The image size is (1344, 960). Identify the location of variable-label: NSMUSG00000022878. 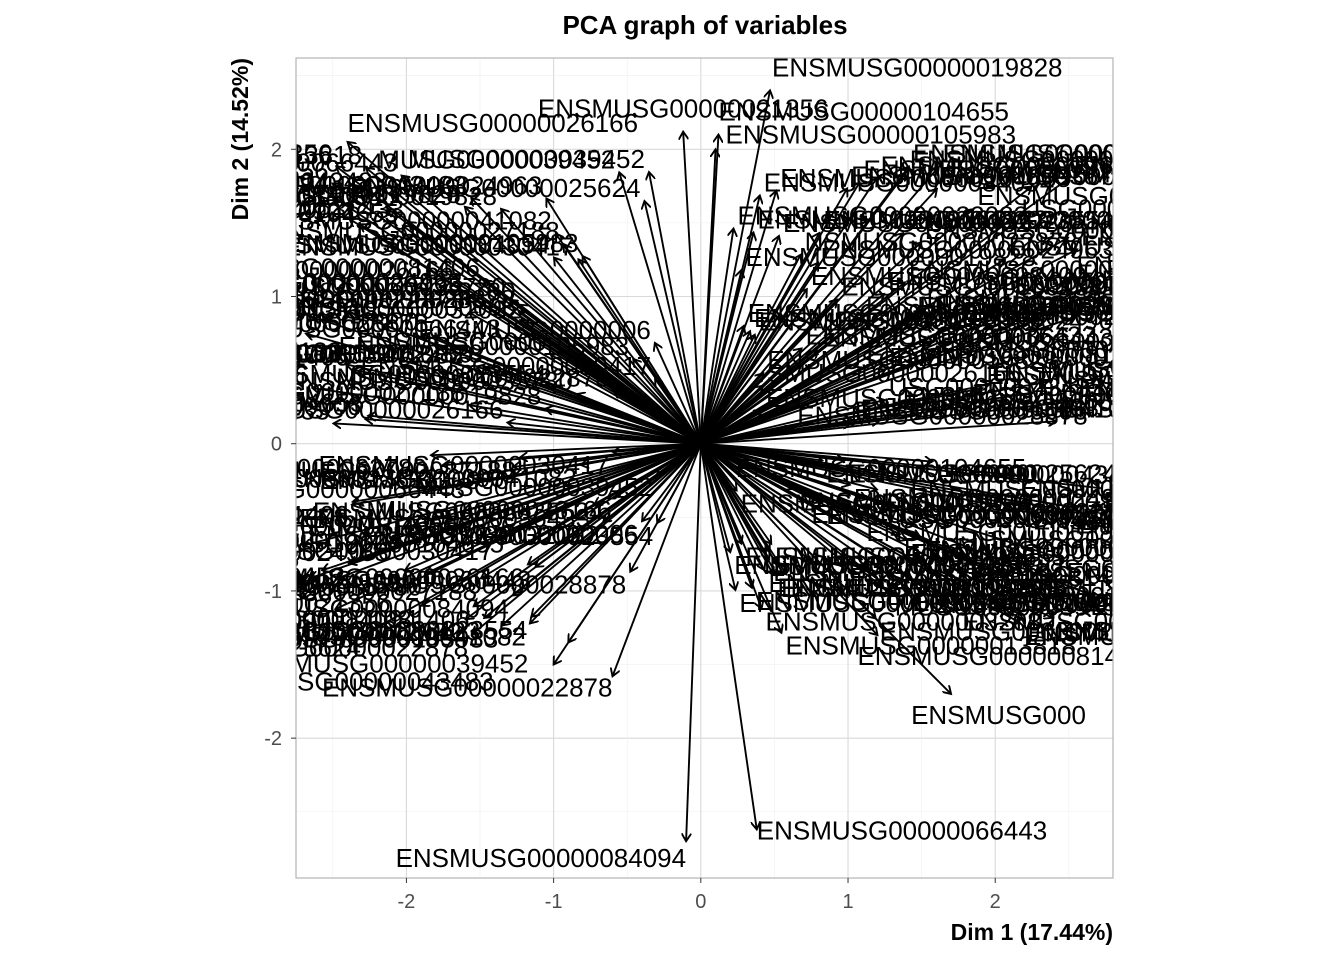
(472, 377).